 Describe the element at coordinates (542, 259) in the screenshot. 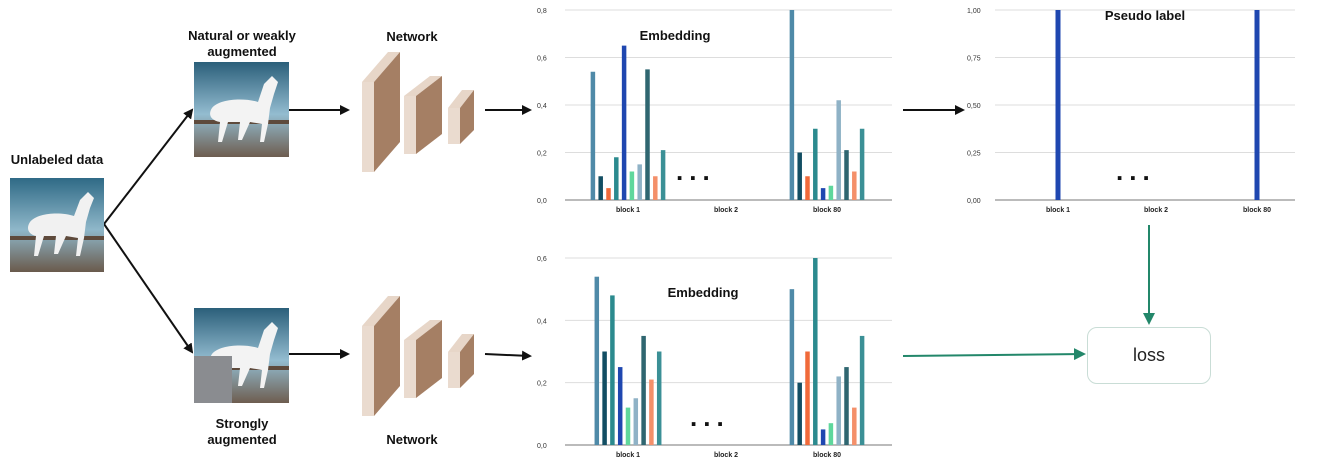

I see `emb-bottom-ytick-label: 0,6` at that location.